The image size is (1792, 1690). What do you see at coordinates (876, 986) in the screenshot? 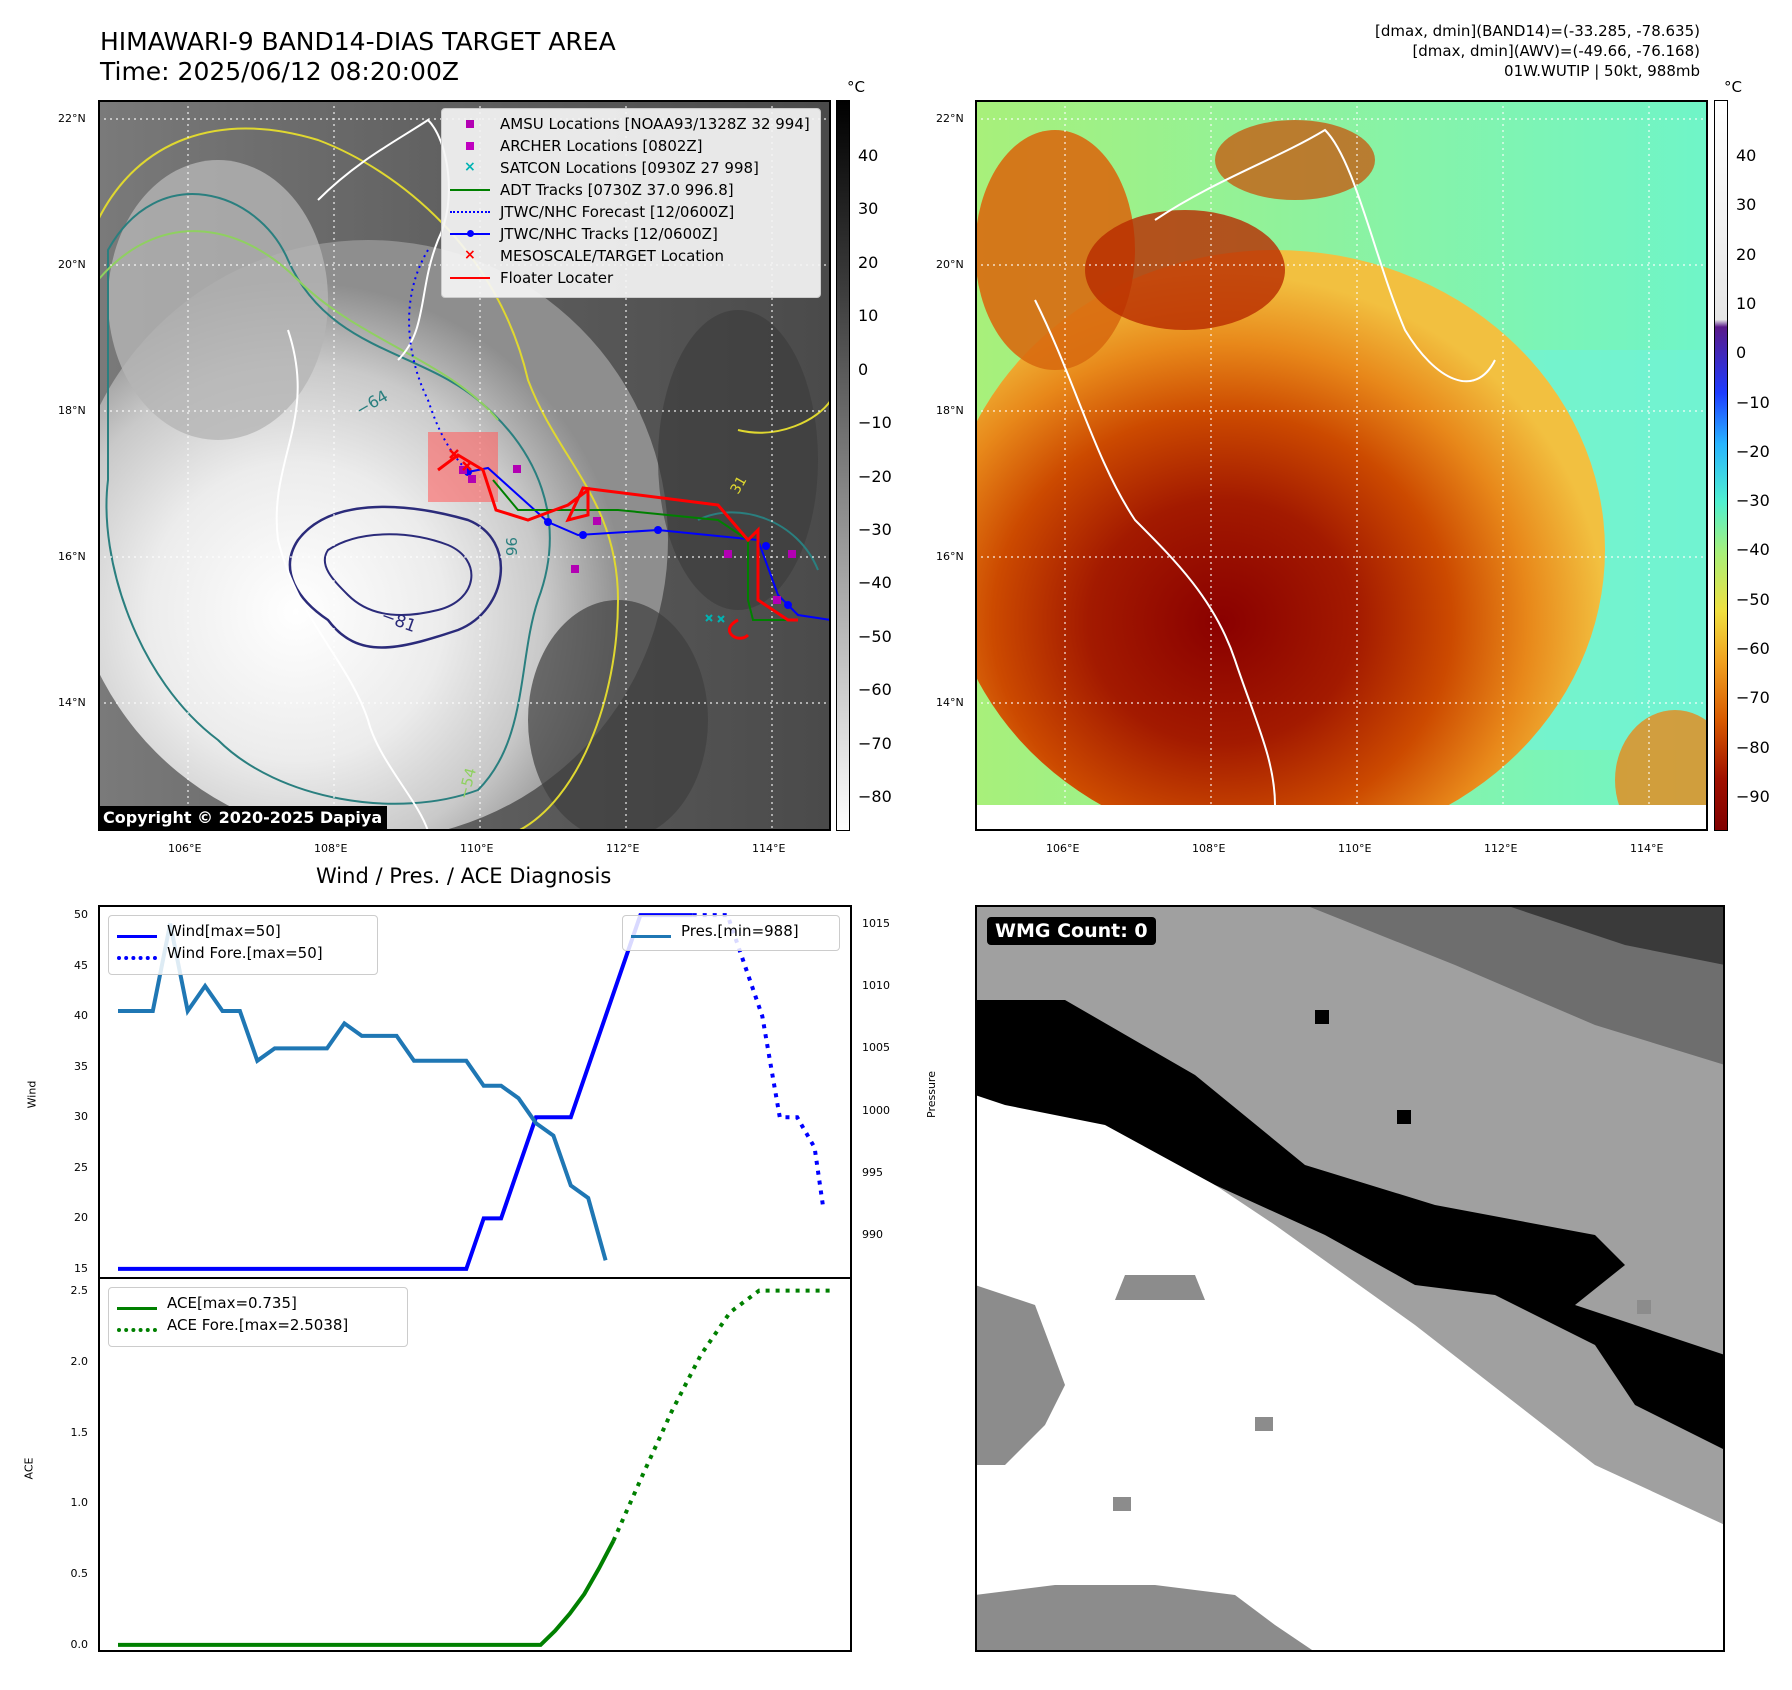
I see `pressure-ytick: 1010` at bounding box center [876, 986].